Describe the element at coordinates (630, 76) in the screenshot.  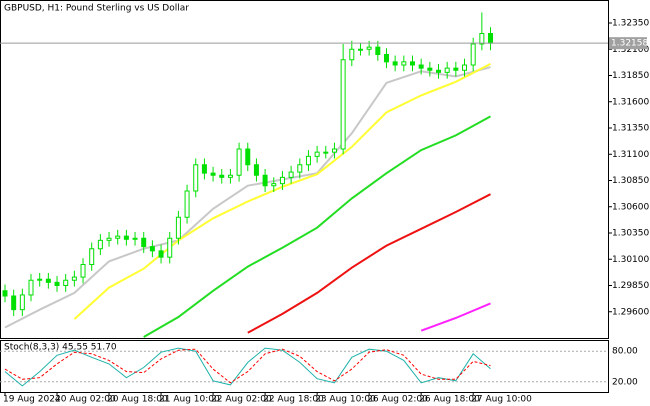
I see `y-tick-label: 1.31850` at that location.